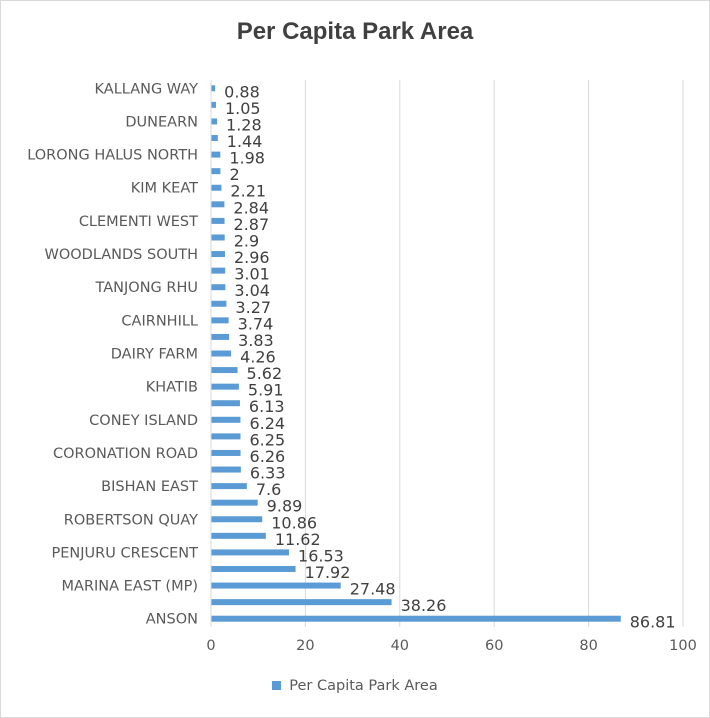 This screenshot has height=718, width=710. I want to click on data-label: 9.89, so click(285, 506).